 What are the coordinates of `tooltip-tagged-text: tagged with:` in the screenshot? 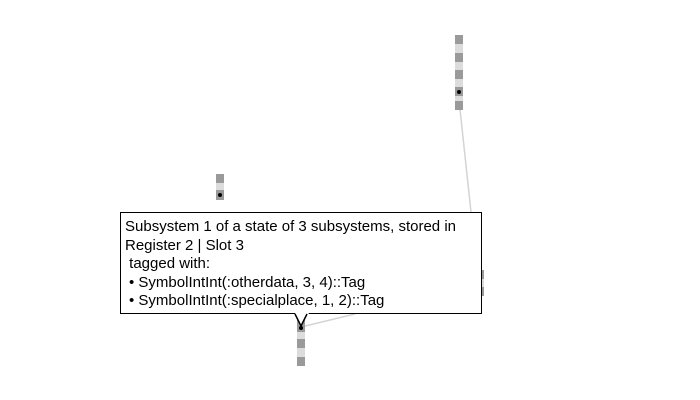 It's located at (170, 263).